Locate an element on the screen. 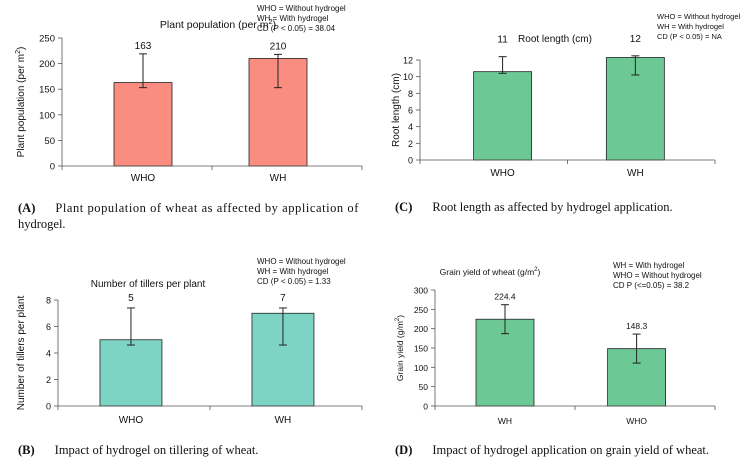  chart-b-legend-line-0: WHO = Without hydrogel is located at coordinates (301, 261).